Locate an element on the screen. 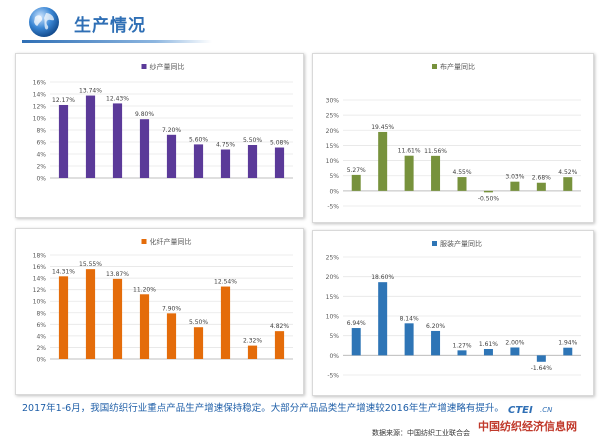  brand-name: 中国纺织经济信息网 is located at coordinates (527, 426).